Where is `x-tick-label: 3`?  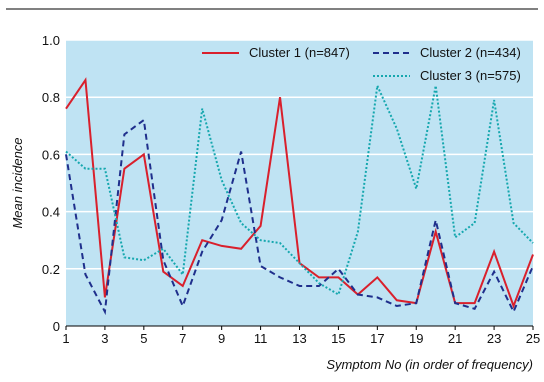
x-tick-label: 3 is located at coordinates (104, 338).